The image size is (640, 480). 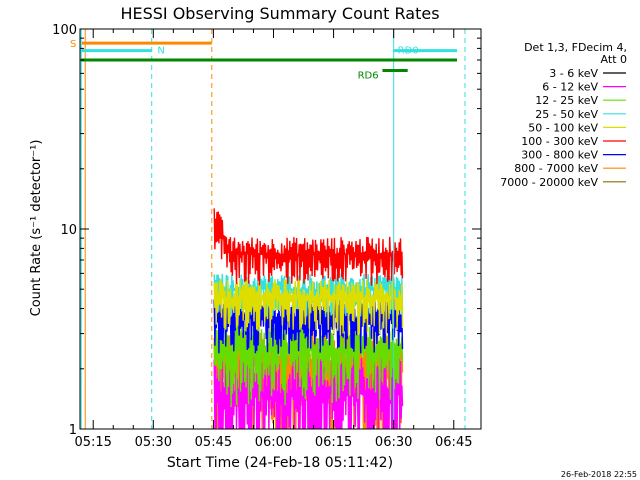 I want to click on state-bar-label: N, so click(x=160, y=51).